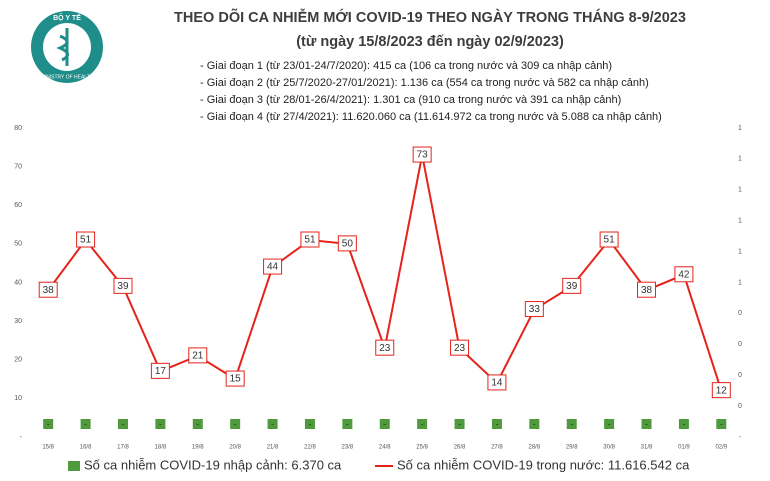 The width and height of the screenshot is (770, 481). I want to click on data-label: 17, so click(161, 371).